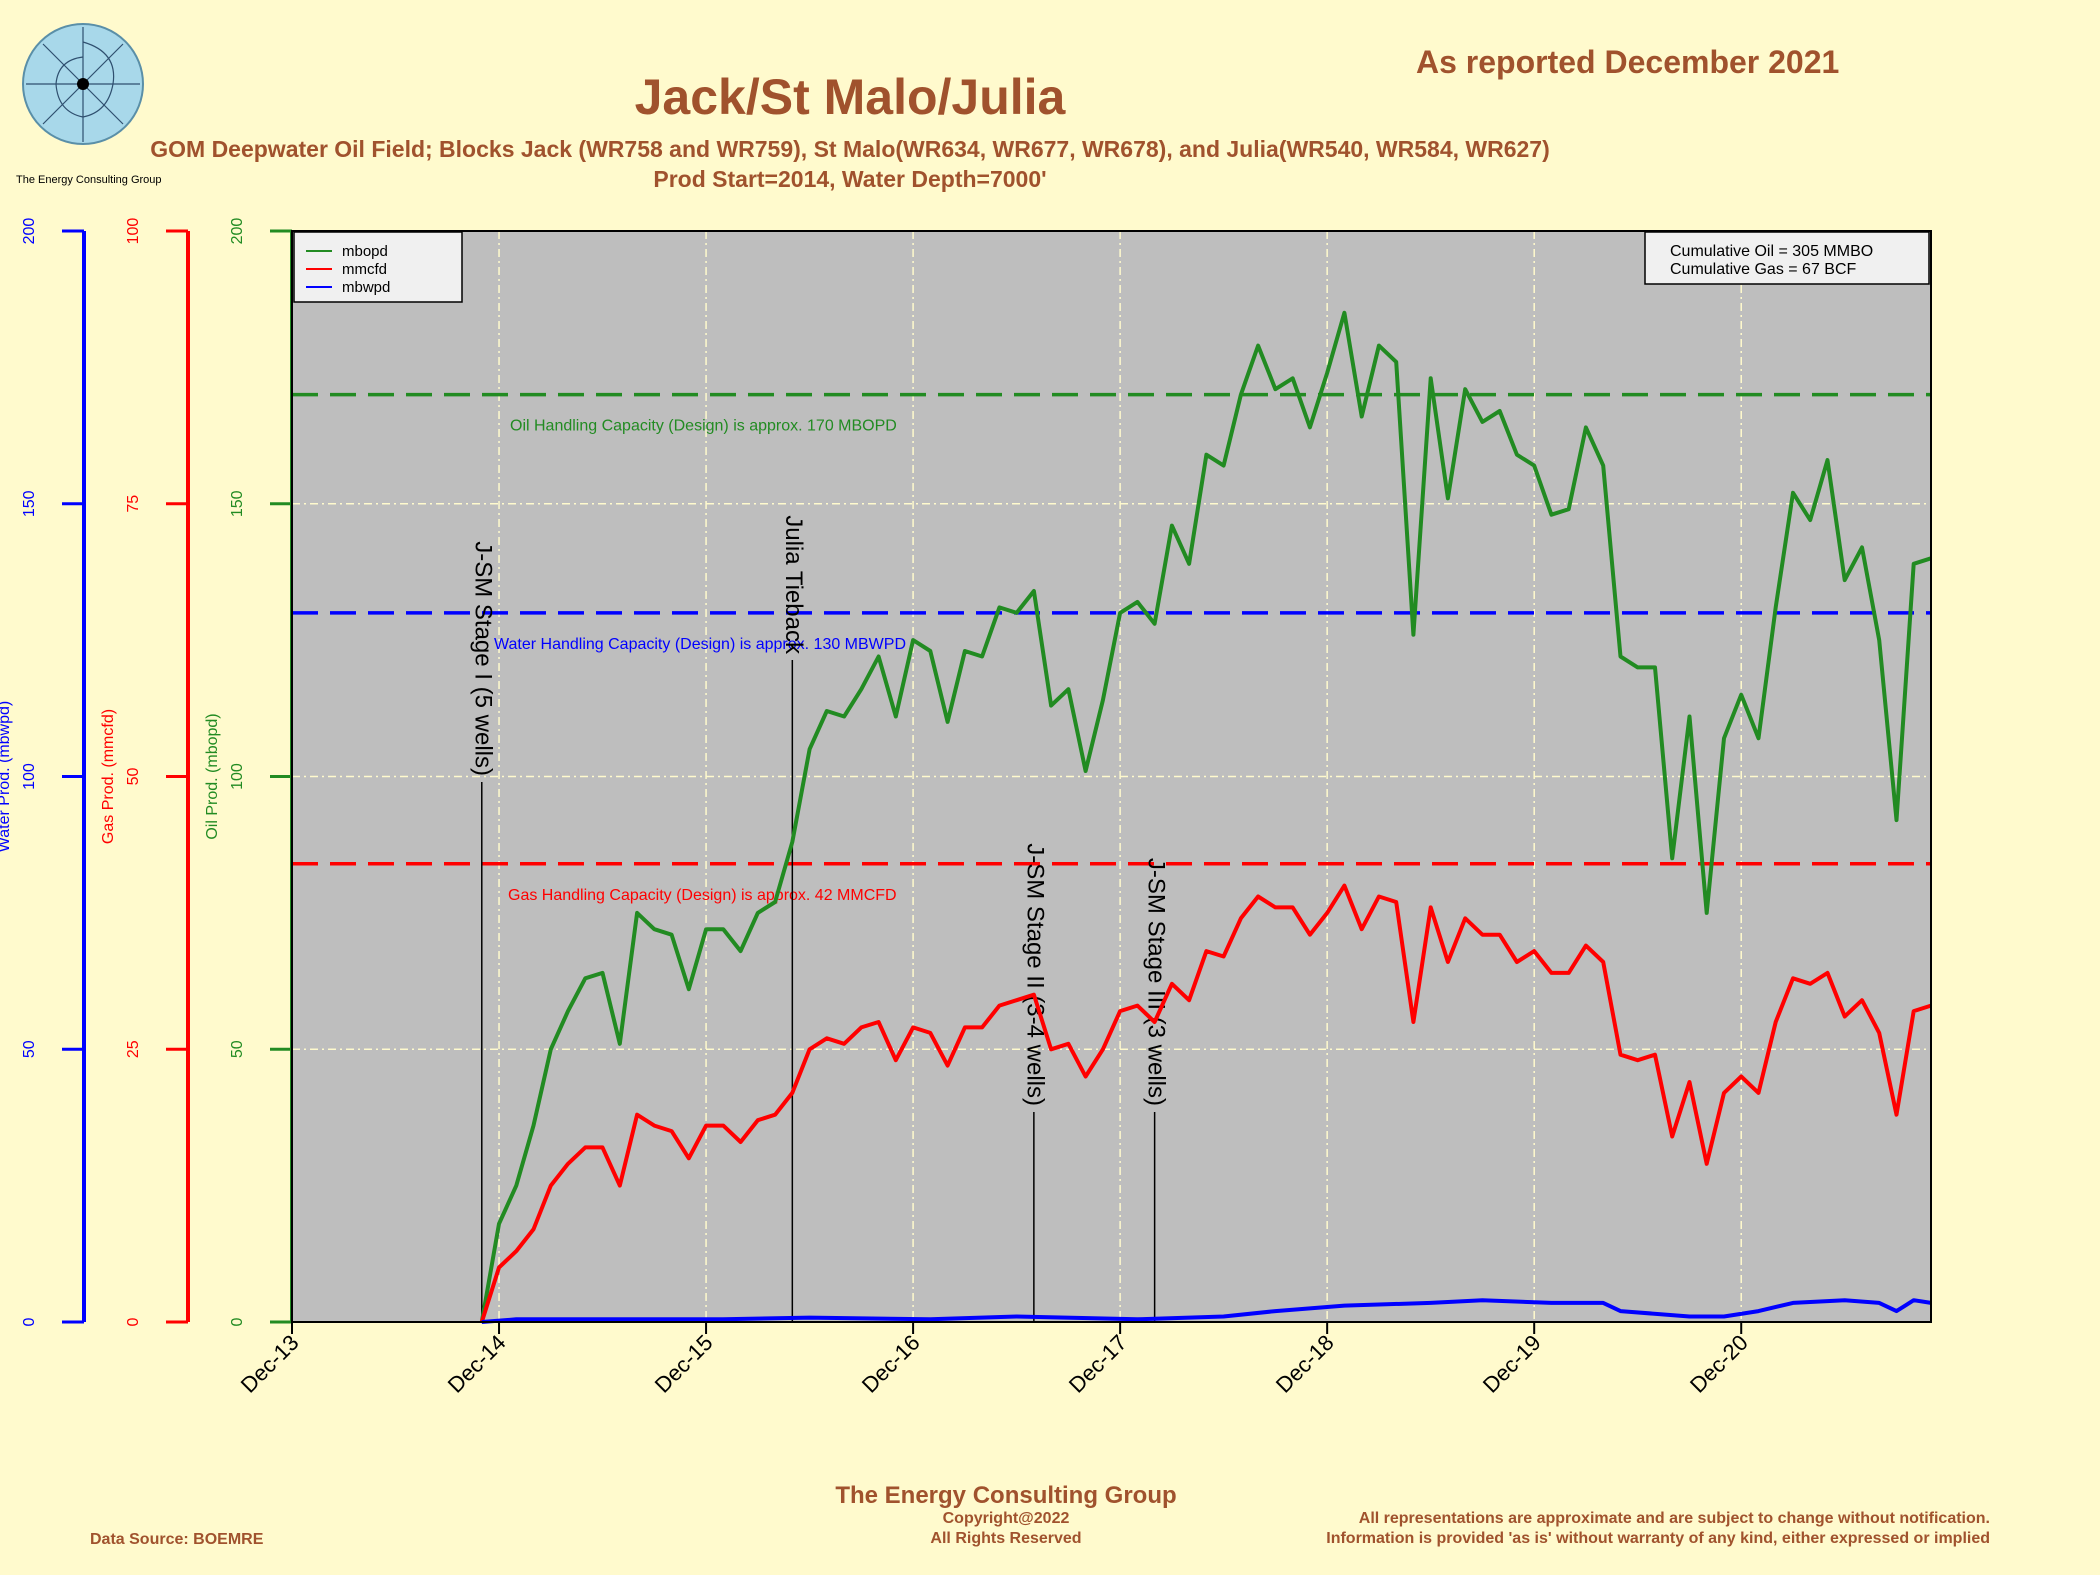 This screenshot has height=1575, width=2100. What do you see at coordinates (684, 1364) in the screenshot?
I see `x-tick-label: Dec-15` at bounding box center [684, 1364].